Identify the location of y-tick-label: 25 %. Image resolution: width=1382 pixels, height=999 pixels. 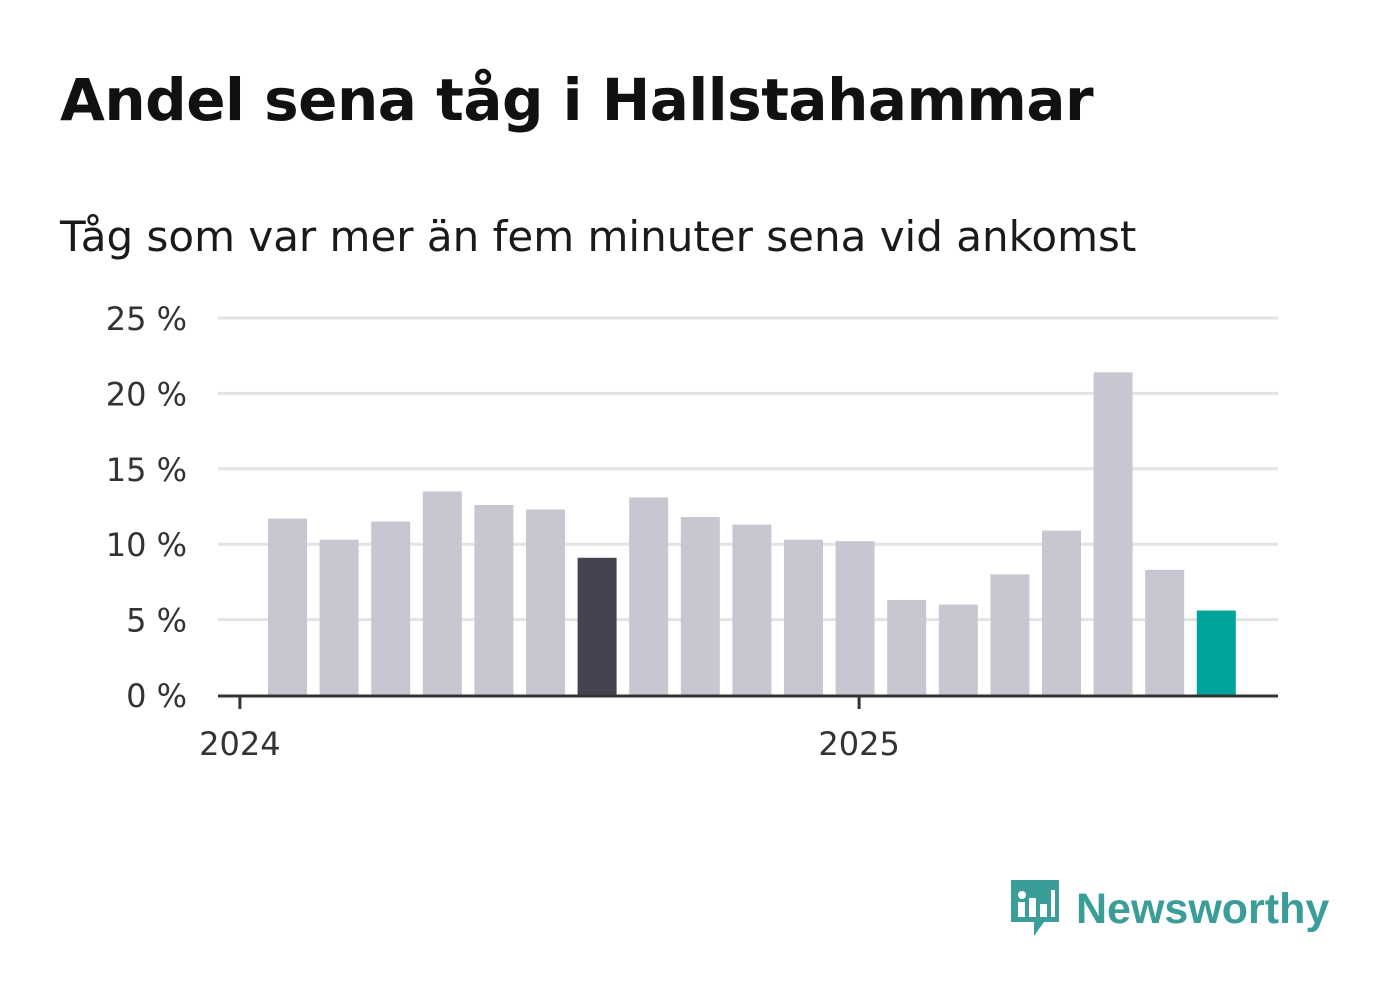
(146, 319).